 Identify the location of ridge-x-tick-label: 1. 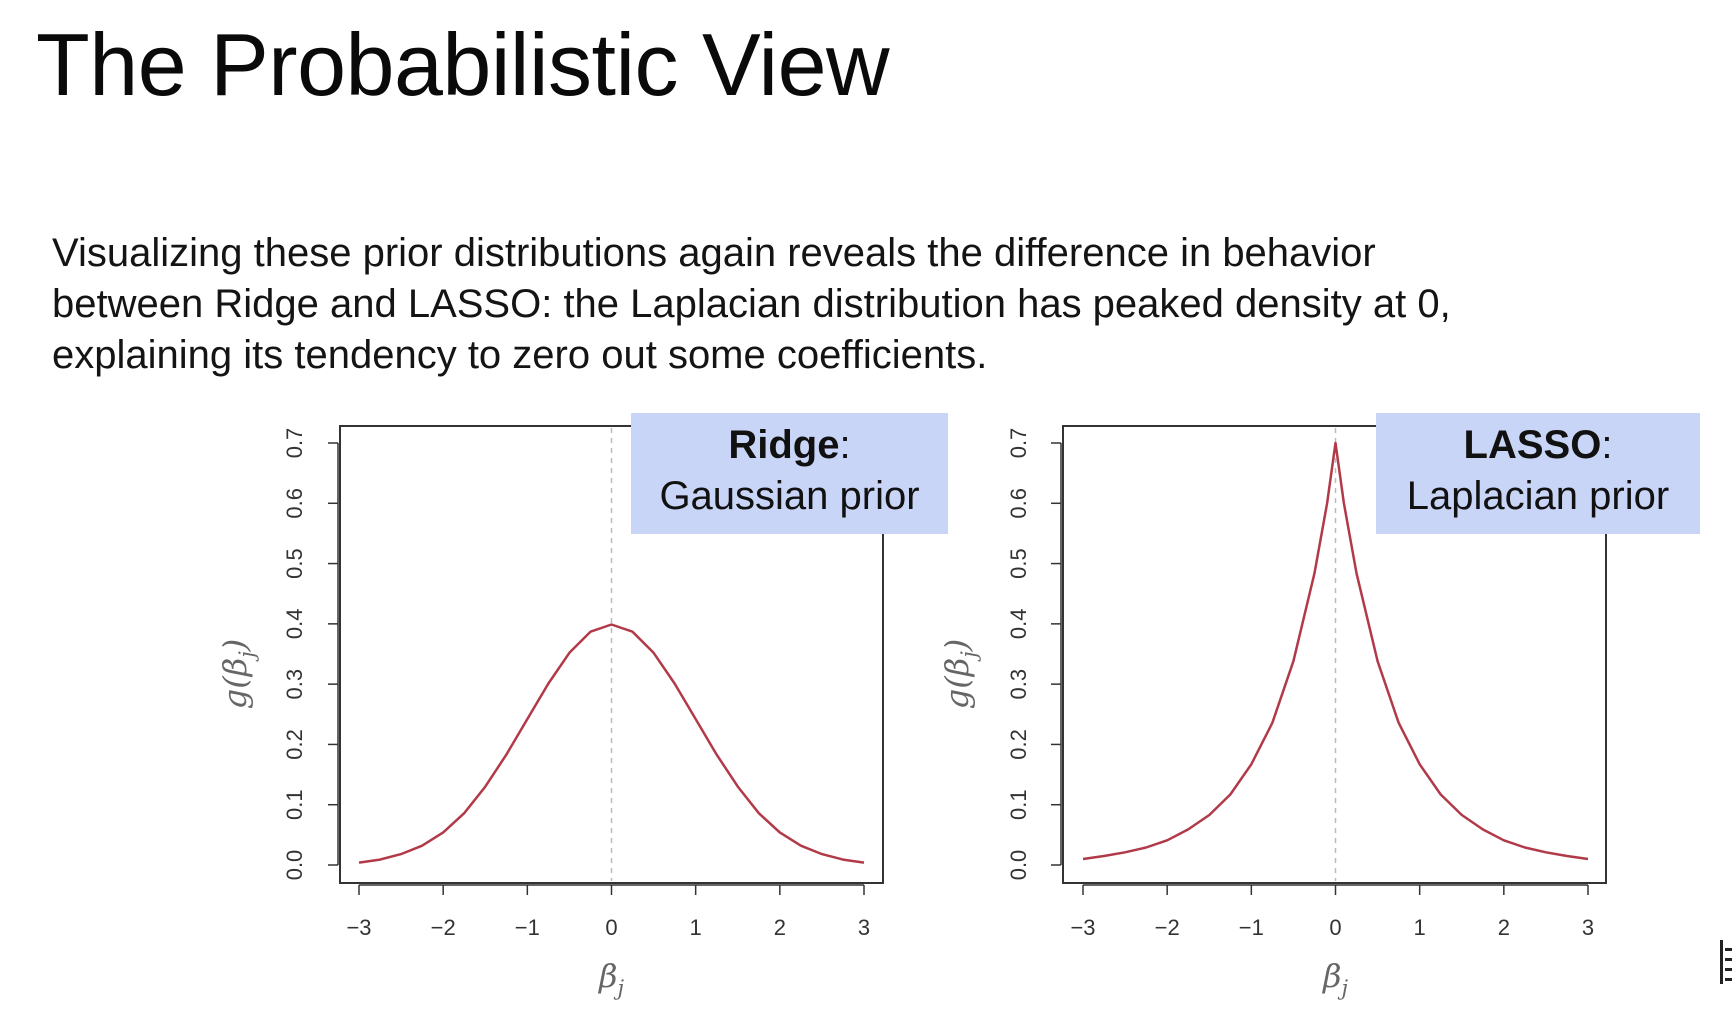
(696, 927).